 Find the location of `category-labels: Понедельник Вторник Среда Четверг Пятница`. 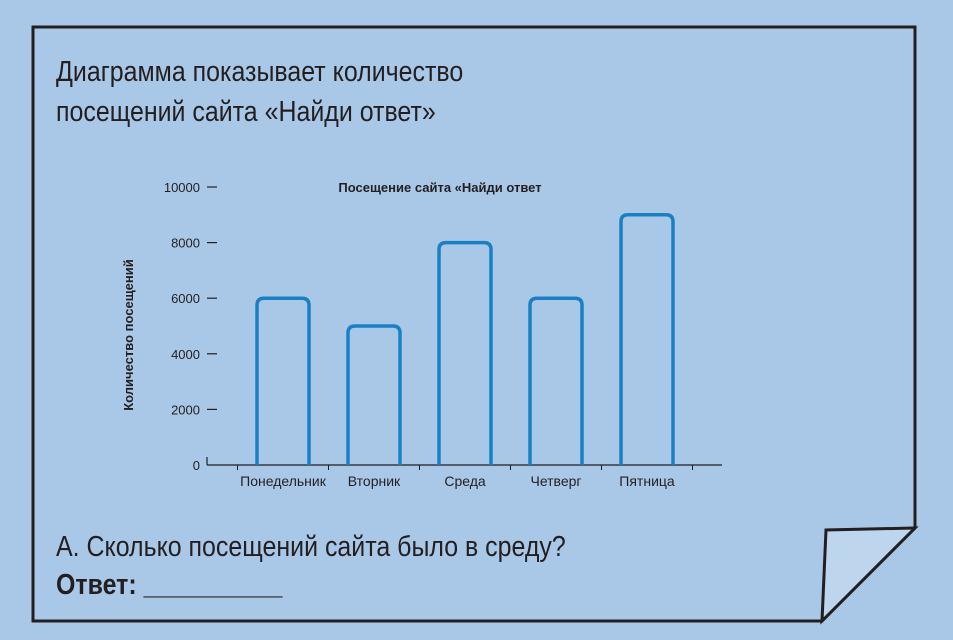

category-labels: Понедельник Вторник Среда Четверг Пятница is located at coordinates (457, 481).